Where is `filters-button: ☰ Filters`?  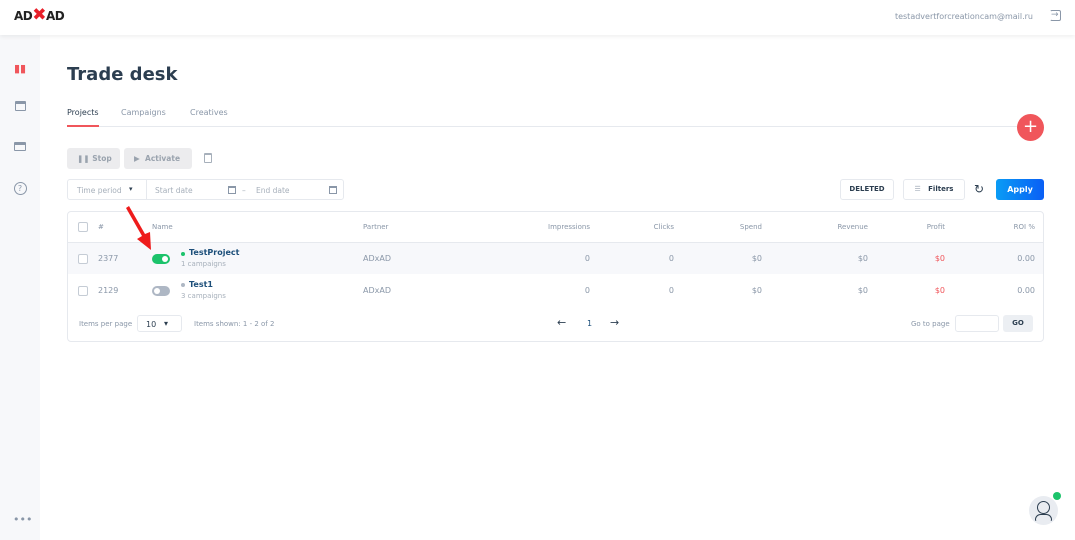 filters-button: ☰ Filters is located at coordinates (934, 189).